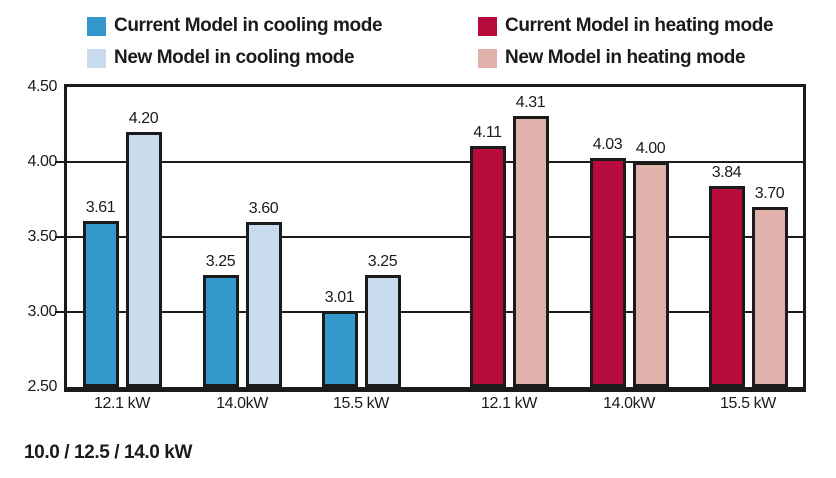 The image size is (836, 478). I want to click on bar-cooling-current-15.5kW, so click(339, 348).